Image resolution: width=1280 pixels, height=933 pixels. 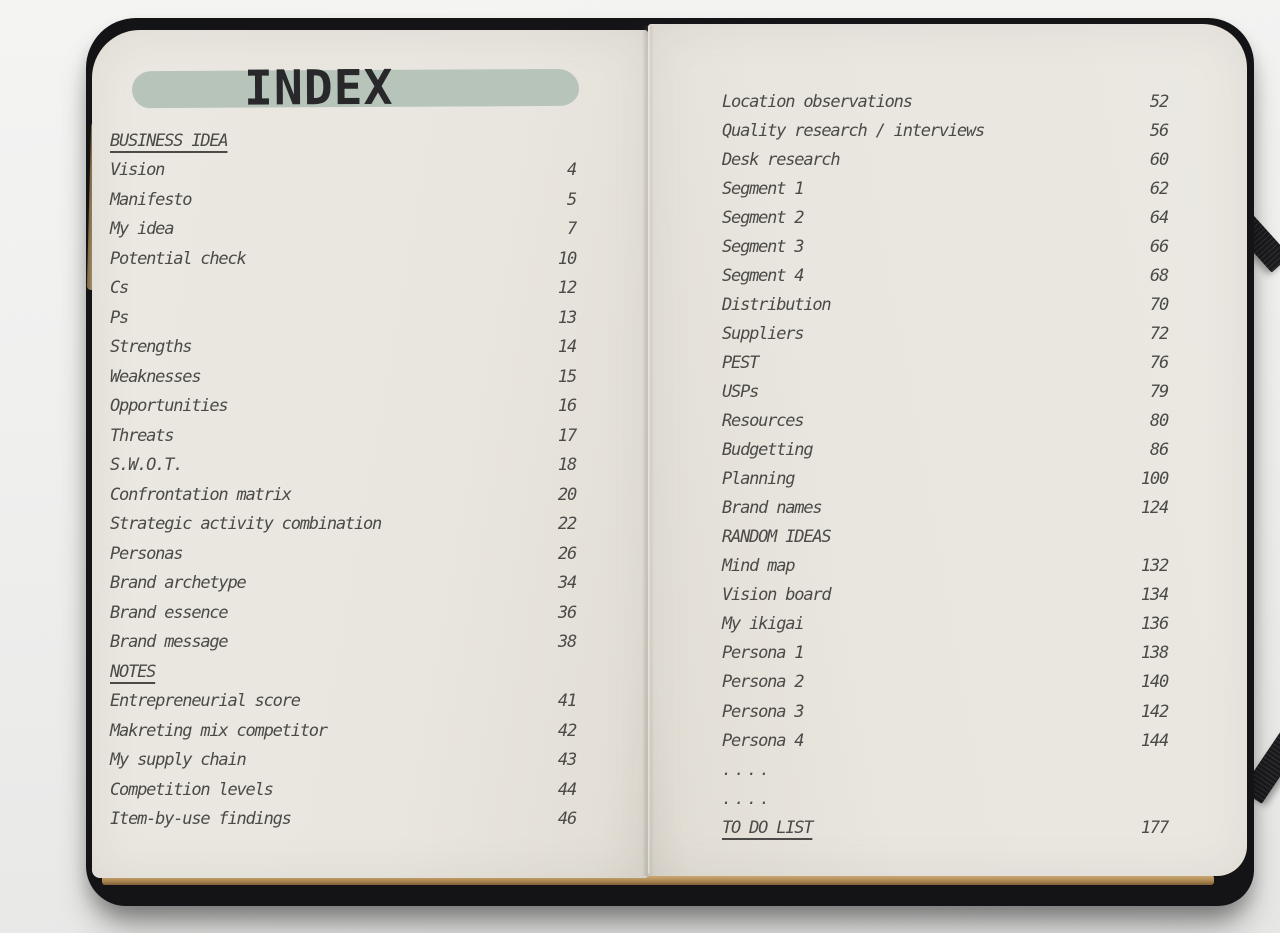 What do you see at coordinates (1159, 101) in the screenshot?
I see `toc-entry-page-number: 52` at bounding box center [1159, 101].